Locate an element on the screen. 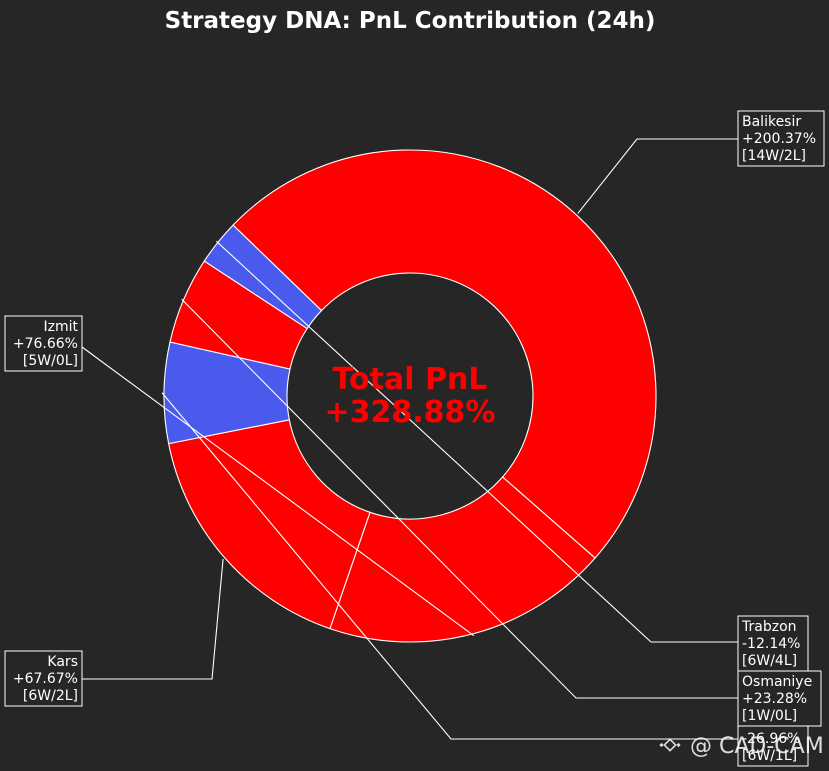 Image resolution: width=829 pixels, height=771 pixels. watermark: @ CAD-CAM is located at coordinates (741, 746).